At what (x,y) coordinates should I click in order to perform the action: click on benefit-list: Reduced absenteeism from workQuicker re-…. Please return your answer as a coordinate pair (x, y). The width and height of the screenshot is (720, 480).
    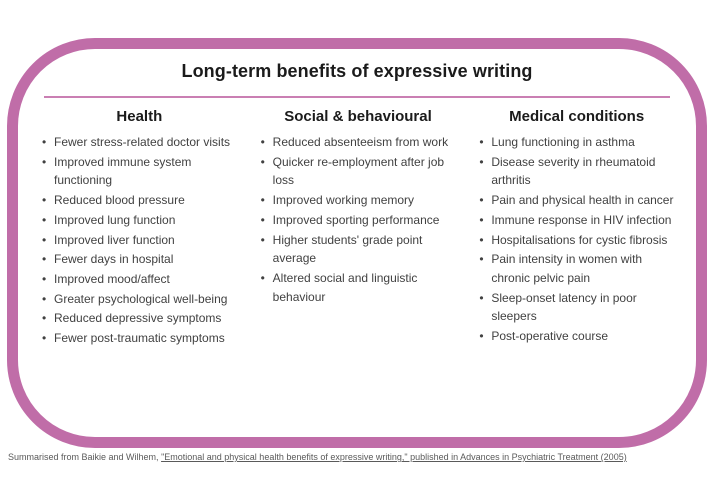
    Looking at the image, I should click on (358, 219).